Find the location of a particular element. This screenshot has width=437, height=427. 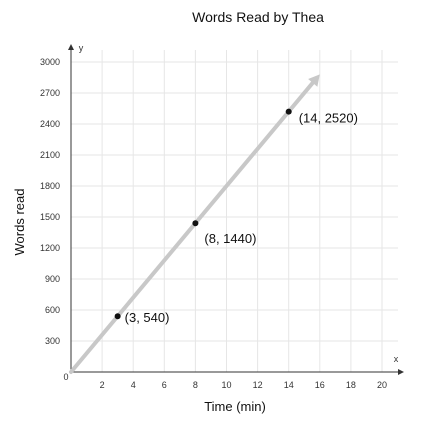

y-tick-label: 600 is located at coordinates (52, 310).